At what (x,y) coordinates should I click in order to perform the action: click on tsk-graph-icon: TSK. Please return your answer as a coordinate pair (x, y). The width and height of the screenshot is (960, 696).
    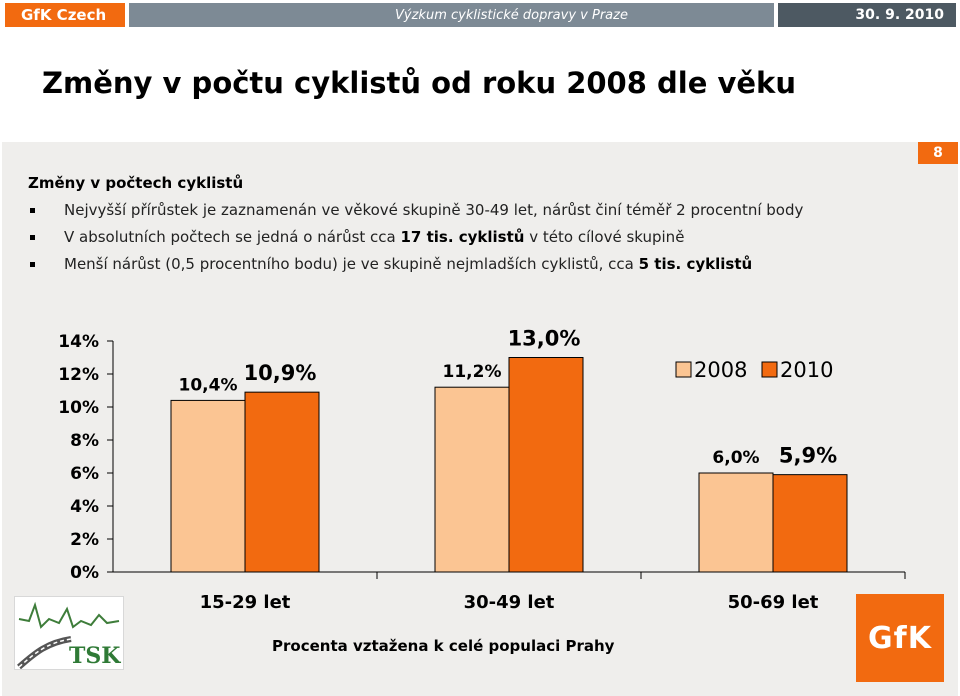
    Looking at the image, I should click on (69, 635).